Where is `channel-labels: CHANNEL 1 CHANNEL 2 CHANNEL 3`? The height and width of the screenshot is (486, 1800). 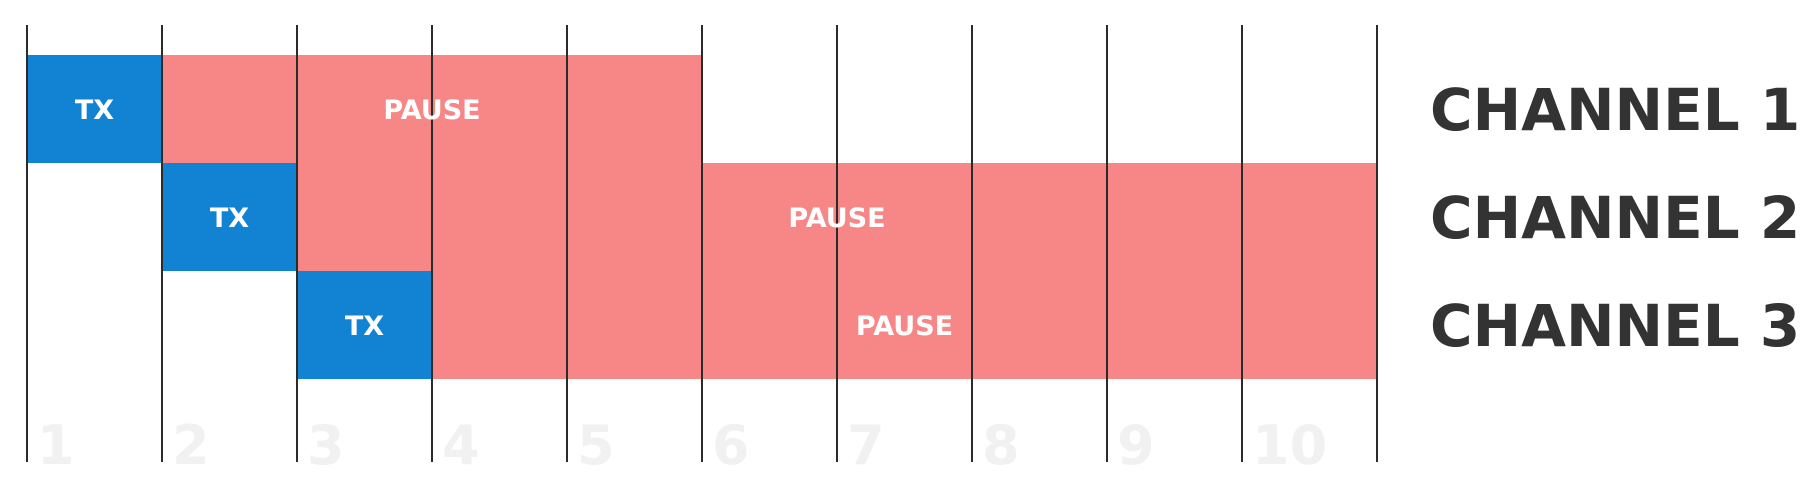 channel-labels: CHANNEL 1 CHANNEL 2 CHANNEL 3 is located at coordinates (1615, 218).